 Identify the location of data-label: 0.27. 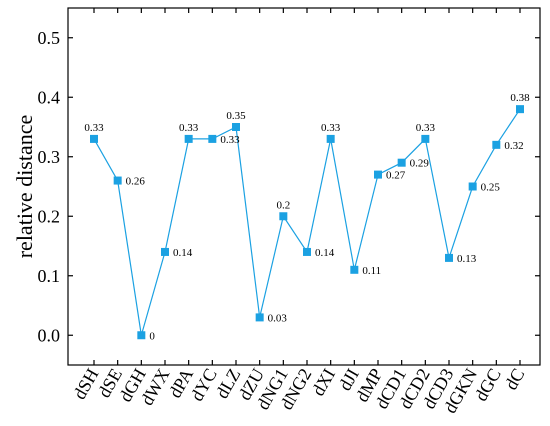
(396, 176).